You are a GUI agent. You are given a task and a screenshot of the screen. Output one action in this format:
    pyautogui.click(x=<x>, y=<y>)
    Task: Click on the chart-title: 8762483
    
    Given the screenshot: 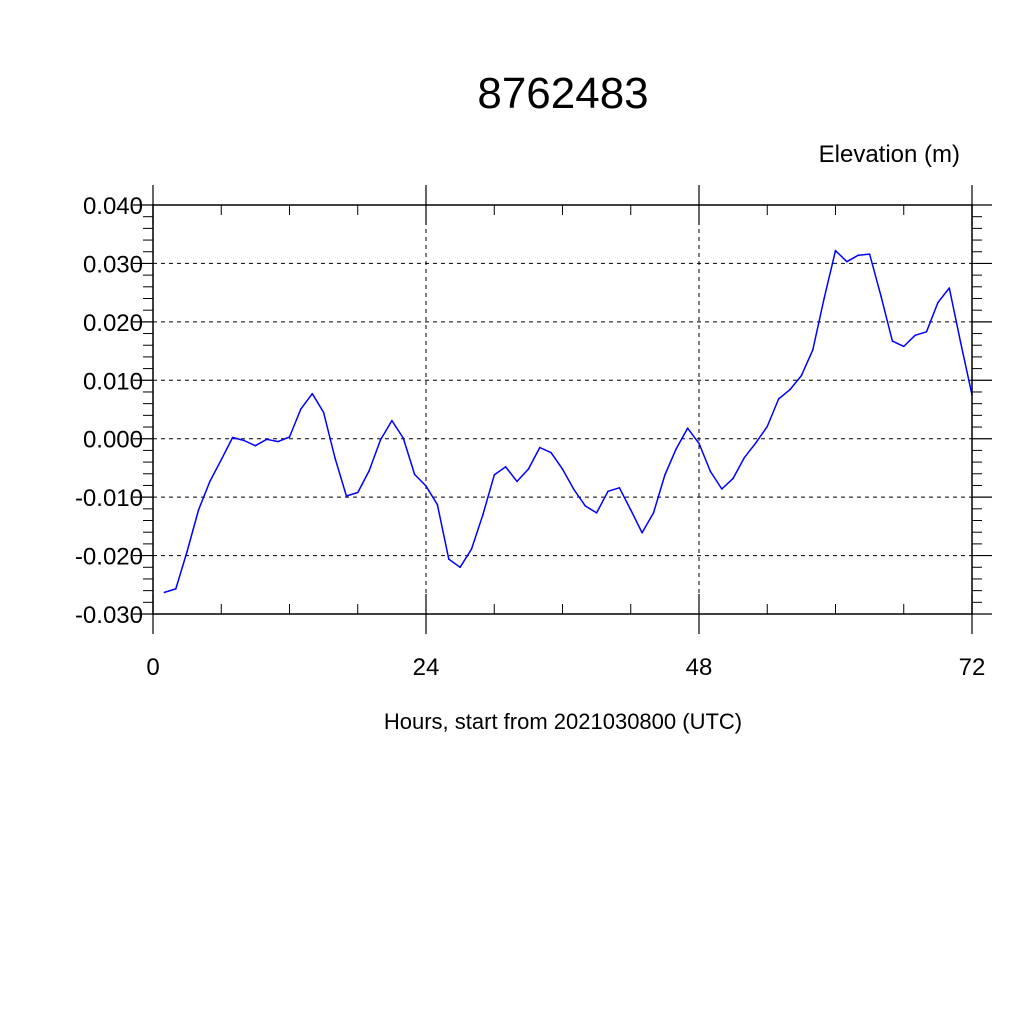 What is the action you would take?
    pyautogui.click(x=562, y=93)
    